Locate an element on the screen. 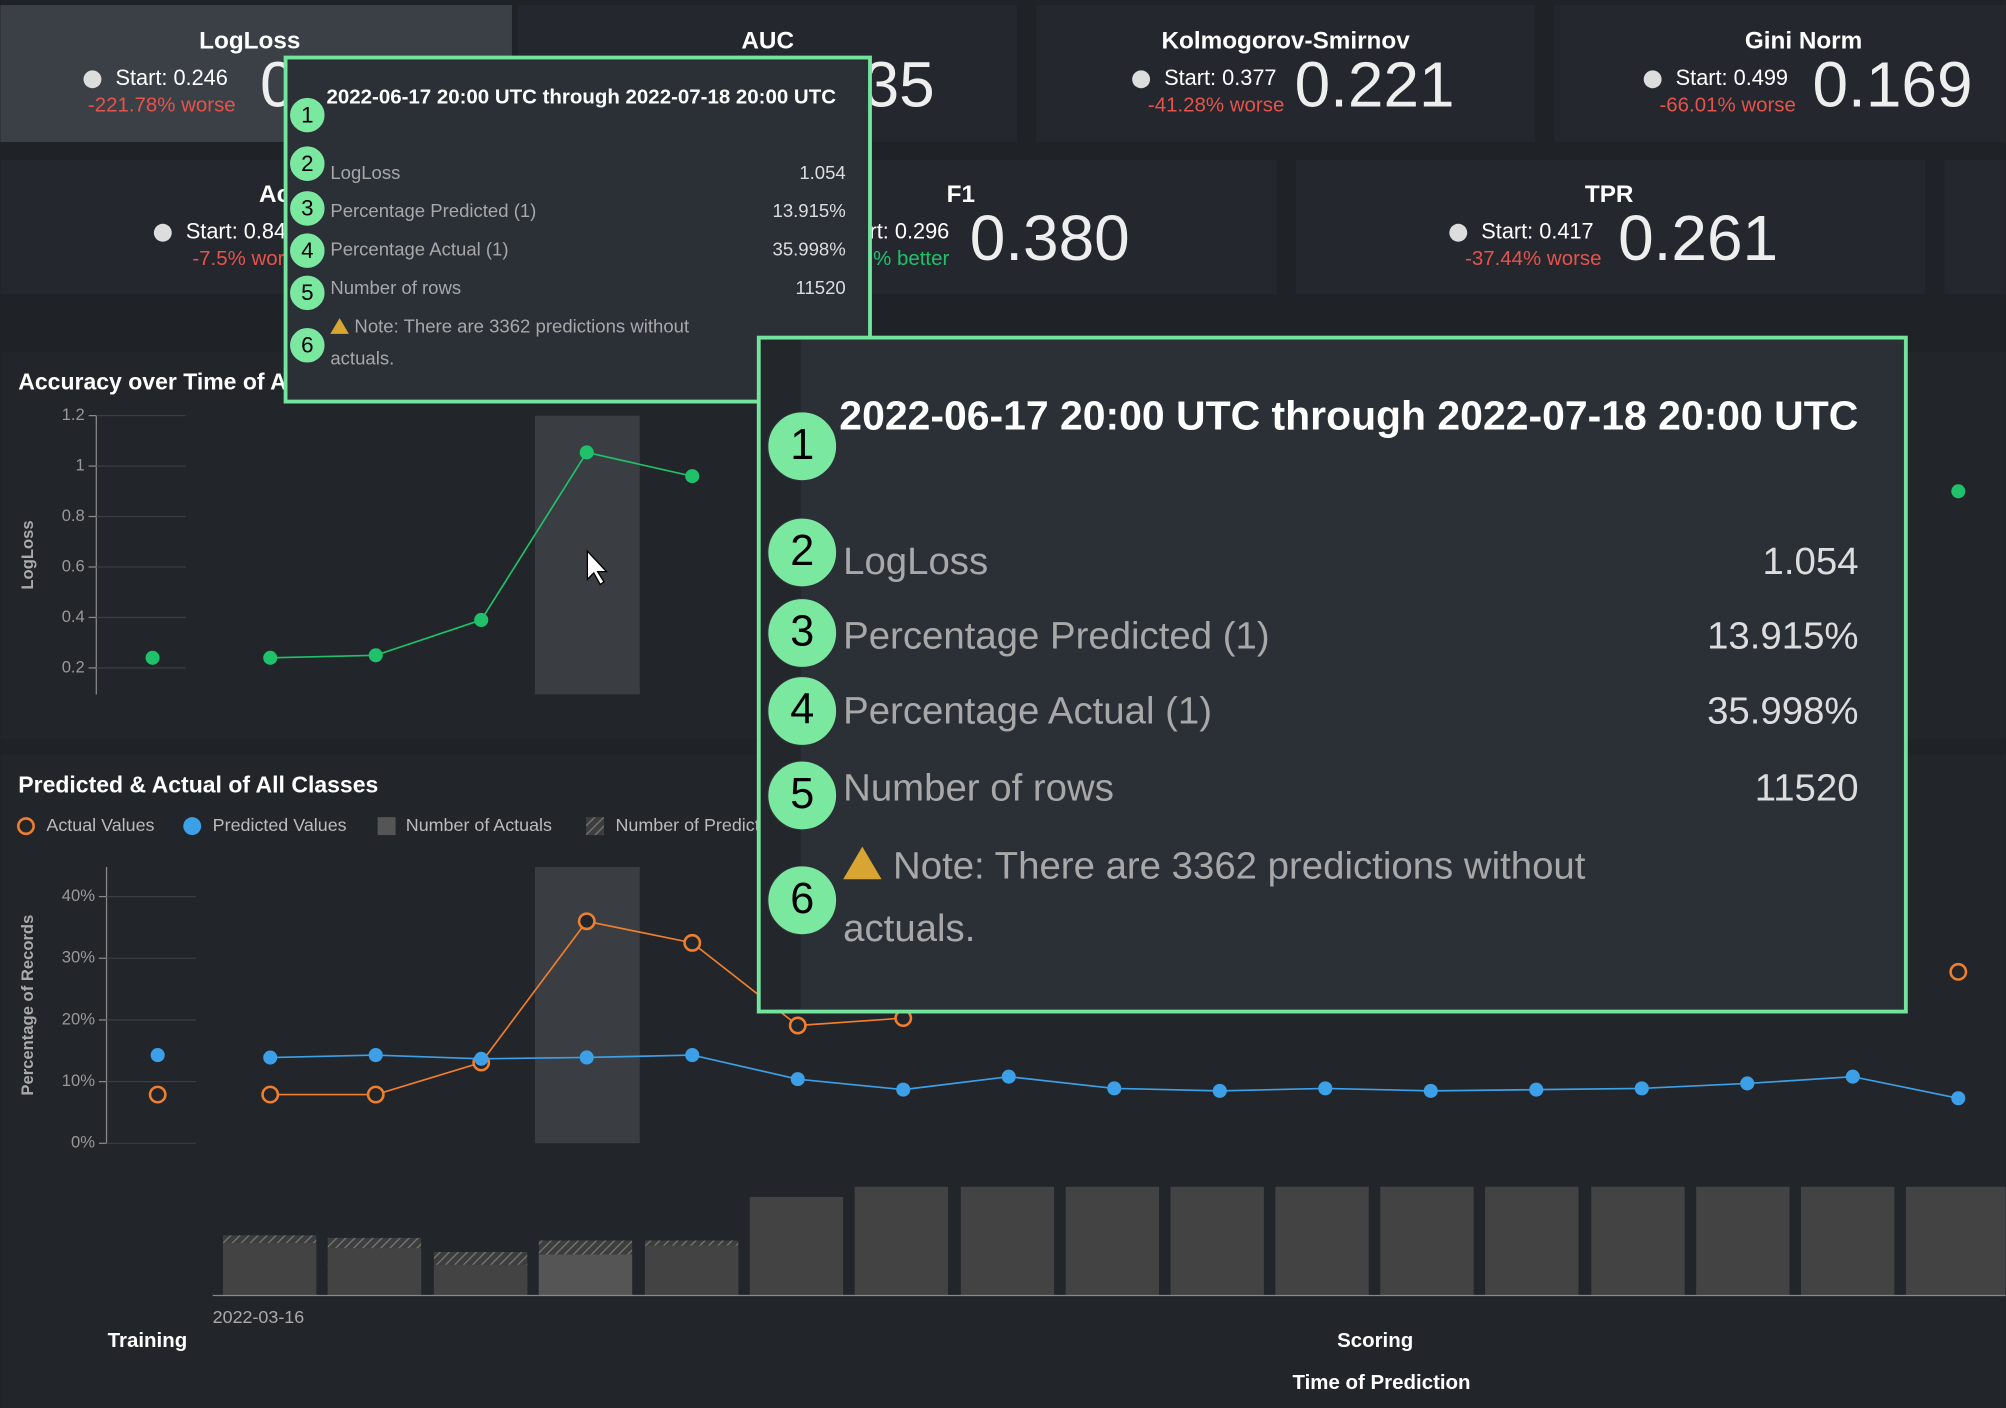 The height and width of the screenshot is (1408, 2006). y-axis-label: LogLoss is located at coordinates (27, 554).